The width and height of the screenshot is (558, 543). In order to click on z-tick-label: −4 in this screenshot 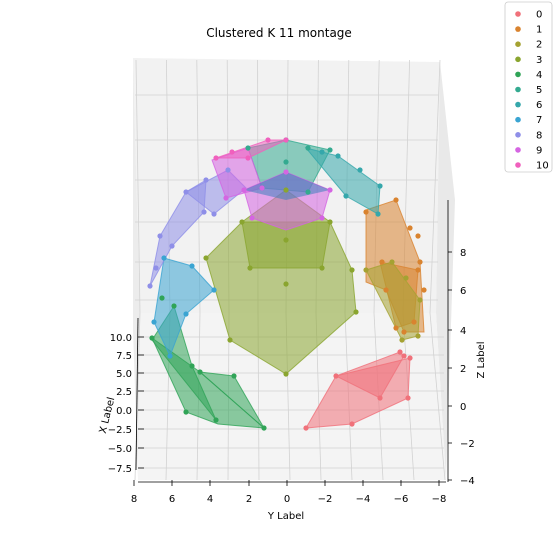, I will do `click(467, 481)`.